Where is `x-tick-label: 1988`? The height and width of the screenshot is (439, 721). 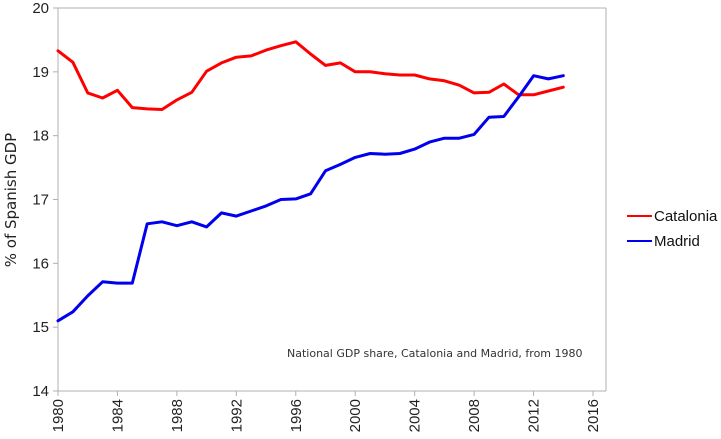
x-tick-label: 1988 is located at coordinates (177, 415).